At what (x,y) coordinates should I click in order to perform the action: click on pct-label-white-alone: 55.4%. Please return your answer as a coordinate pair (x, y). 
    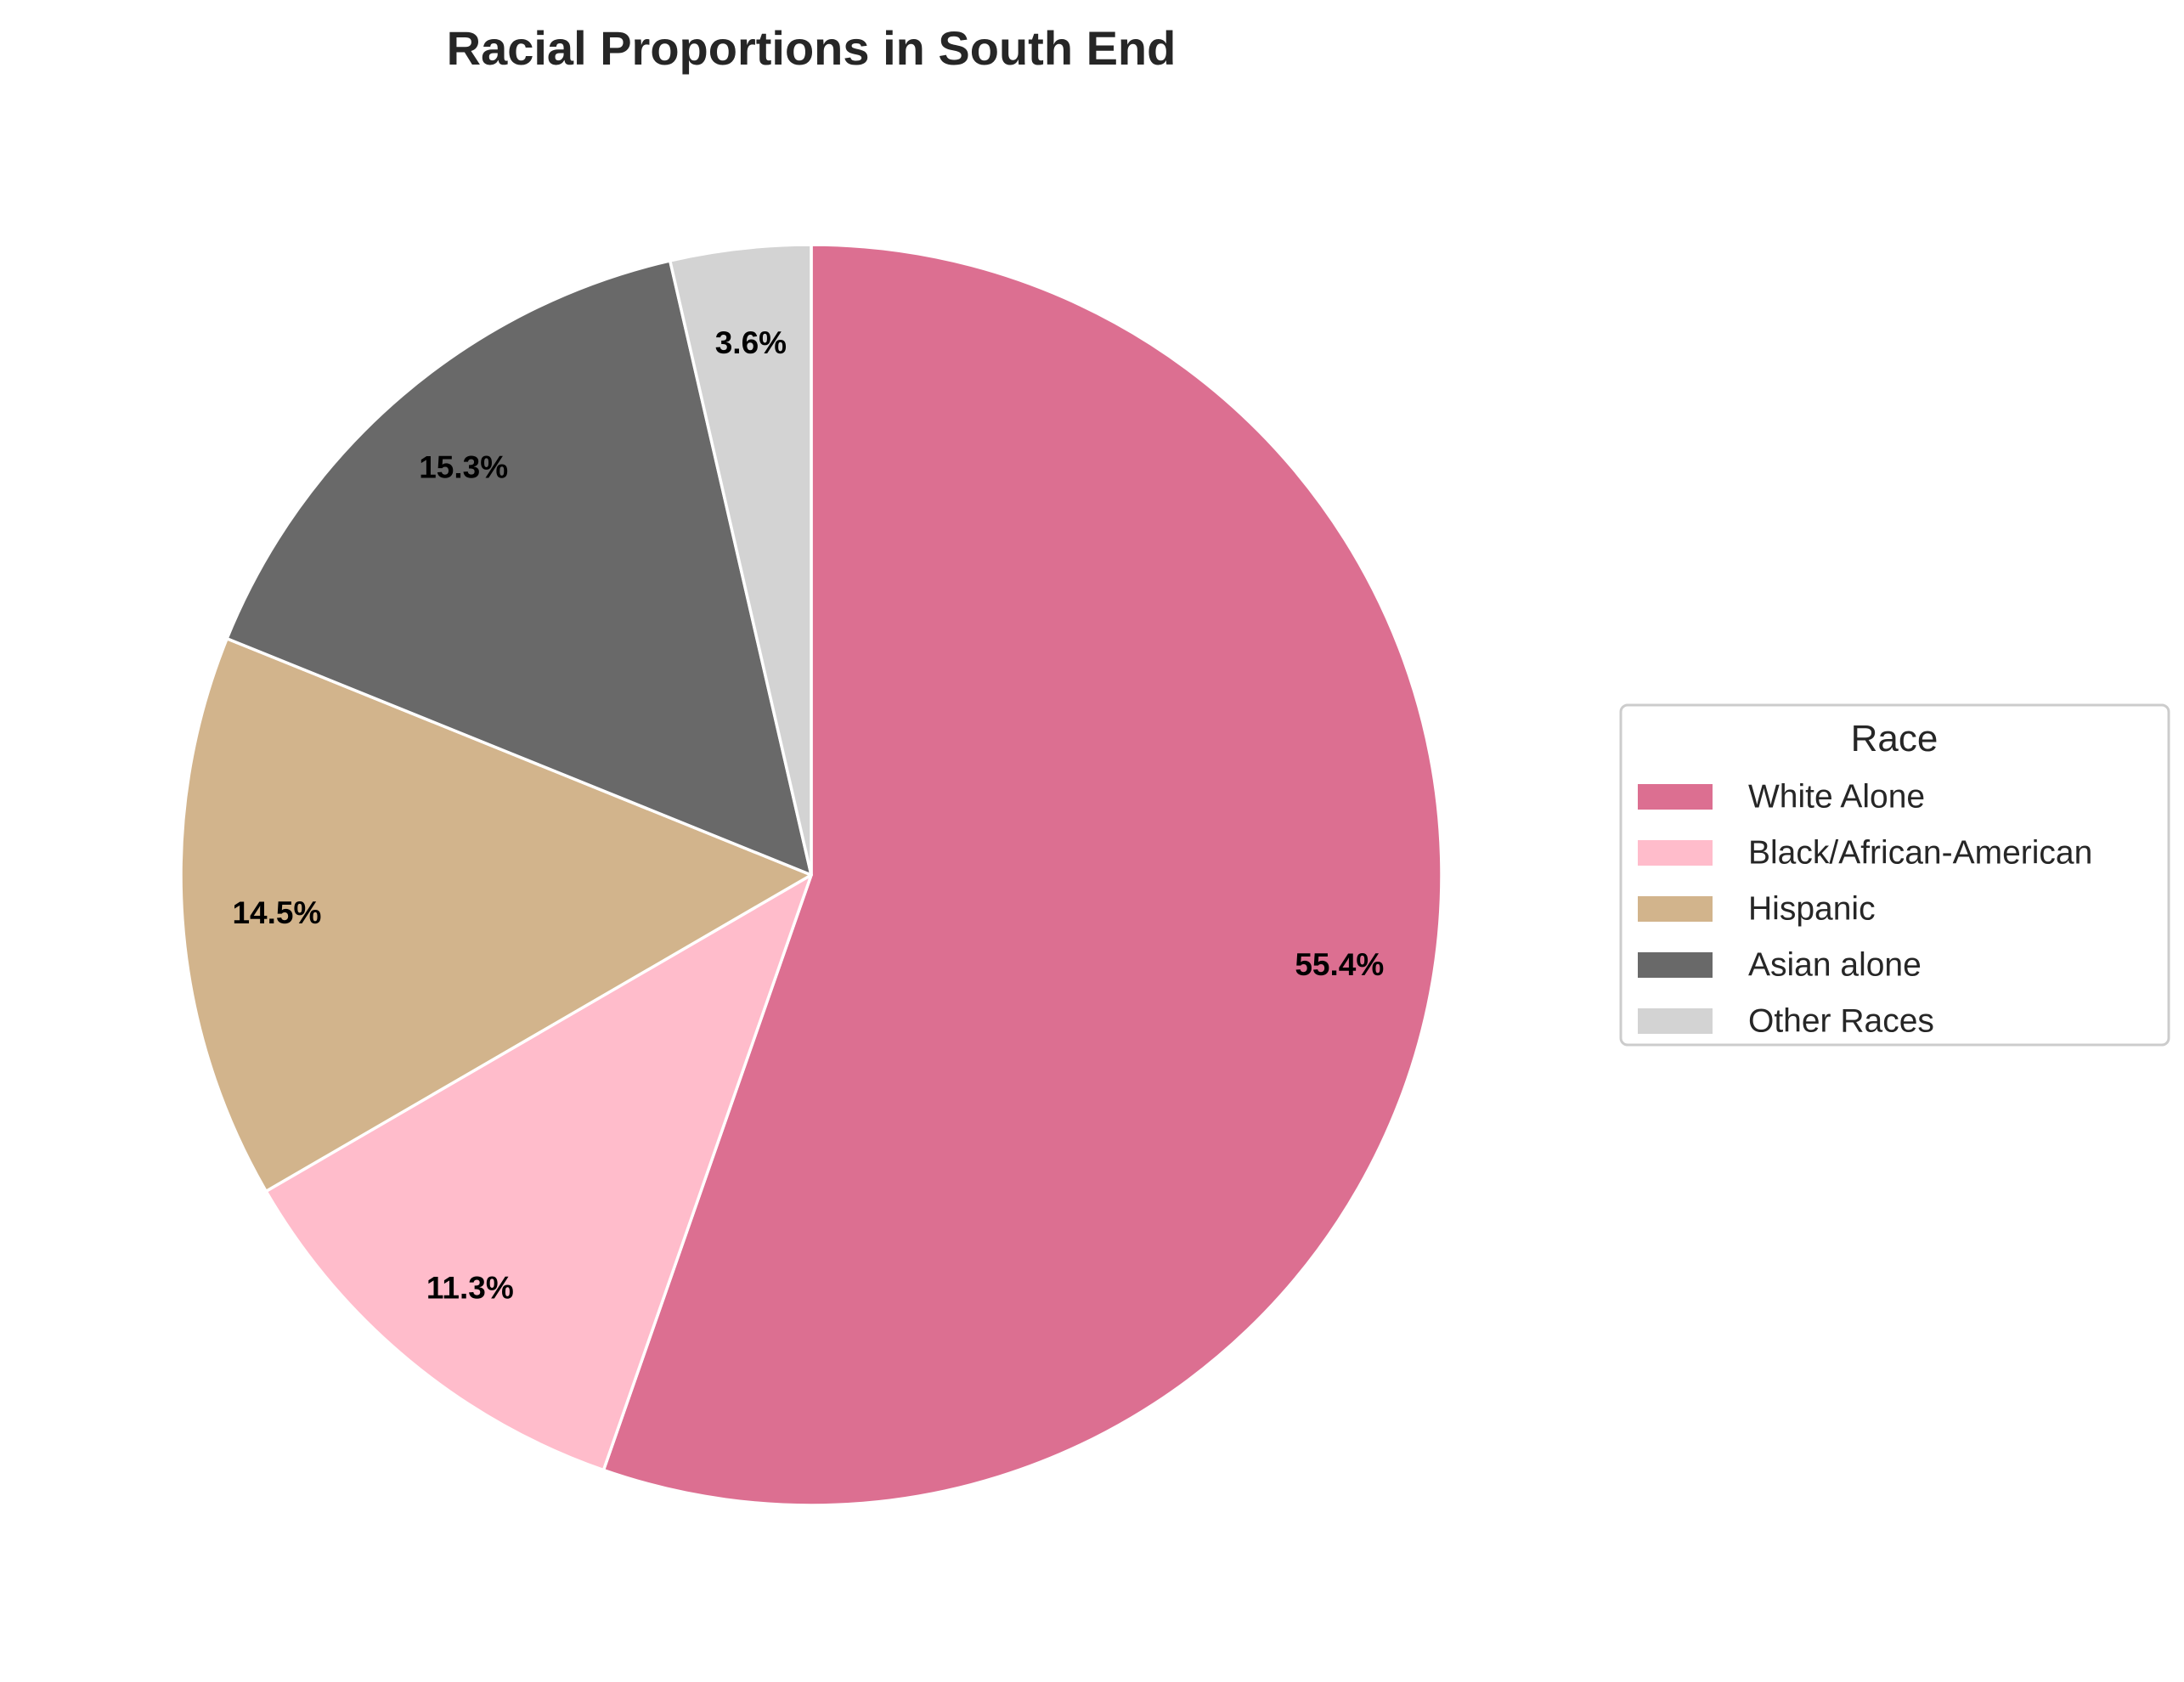
    Looking at the image, I should click on (1340, 964).